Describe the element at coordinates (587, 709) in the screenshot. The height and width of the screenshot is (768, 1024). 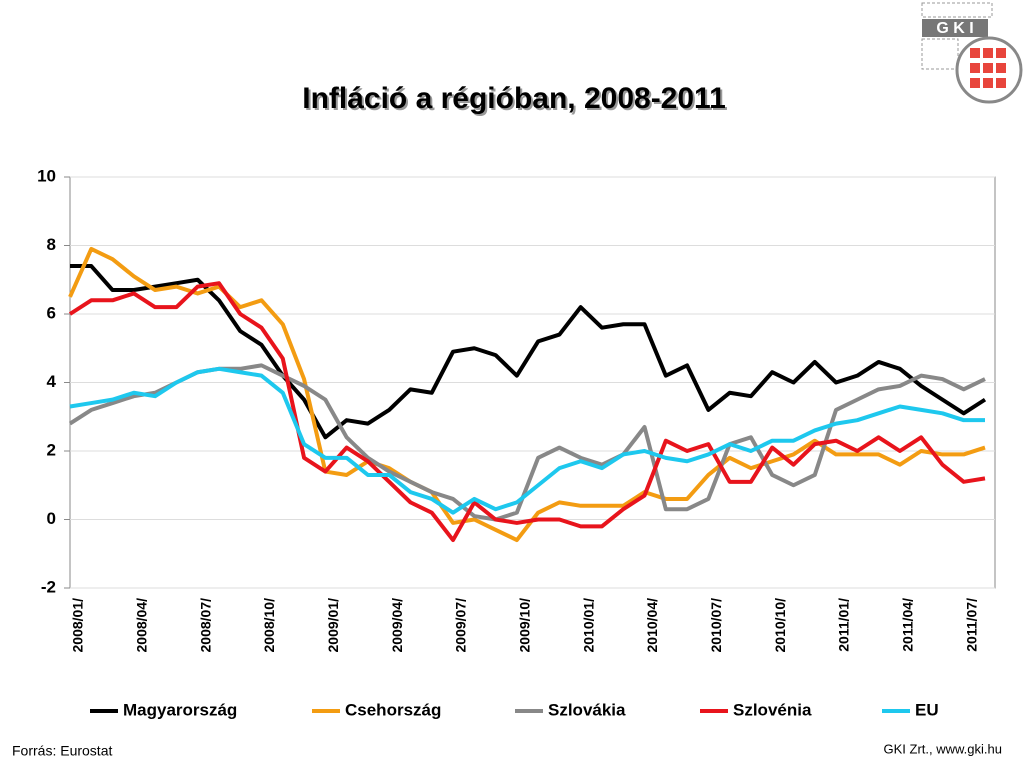
I see `legend-label: Szlovákia` at that location.